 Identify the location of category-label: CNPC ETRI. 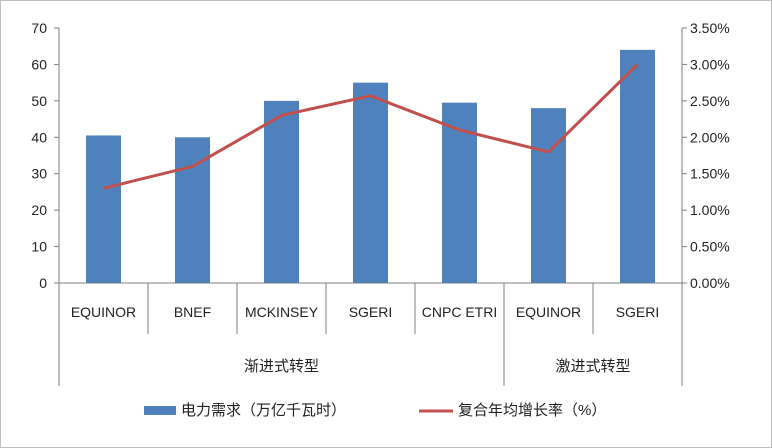
(459, 312).